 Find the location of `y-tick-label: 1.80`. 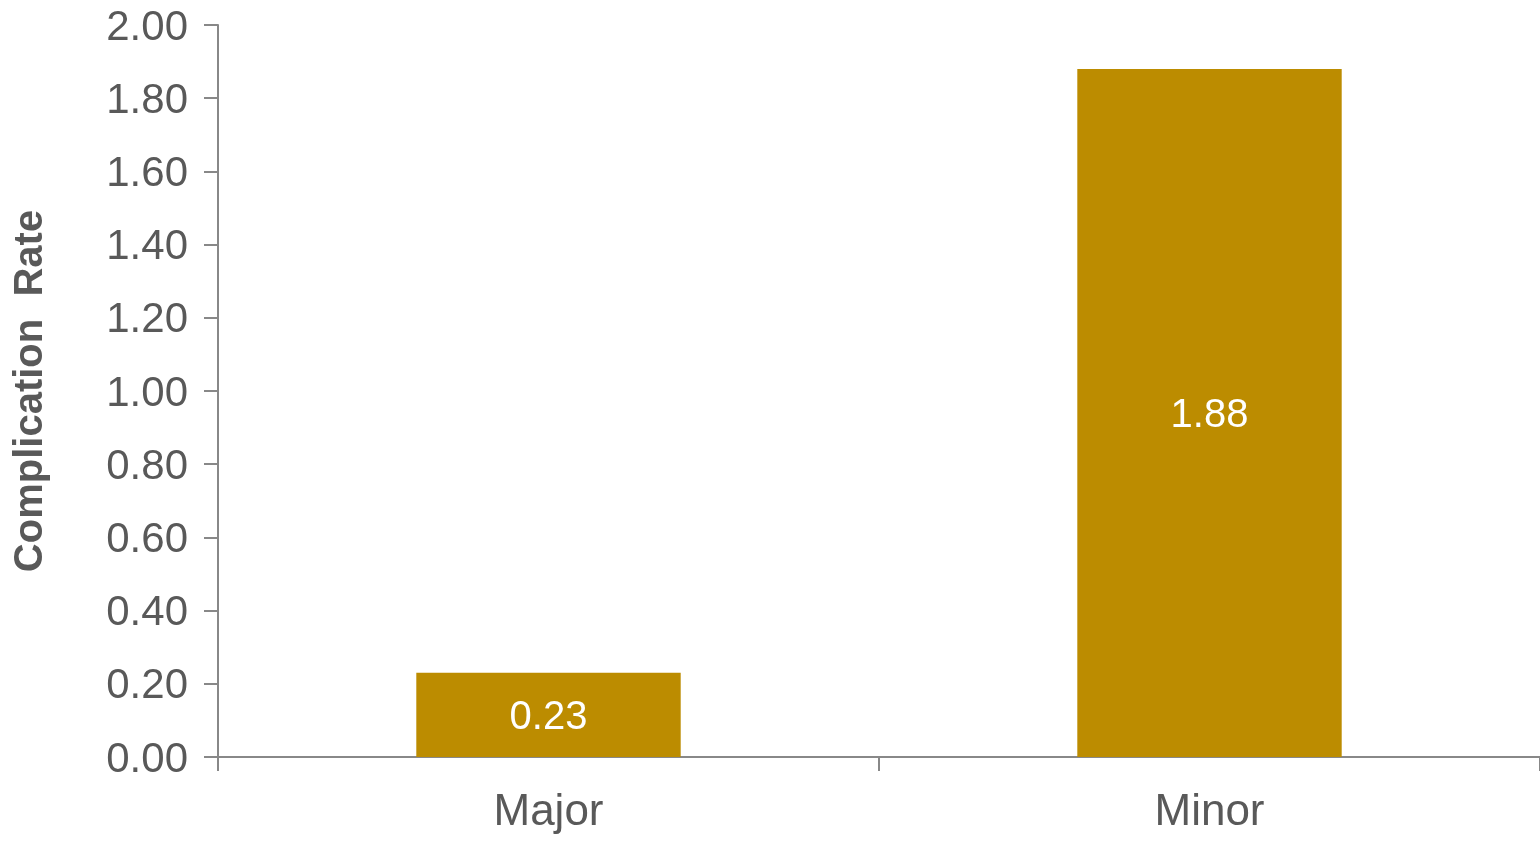

y-tick-label: 1.80 is located at coordinates (147, 98).